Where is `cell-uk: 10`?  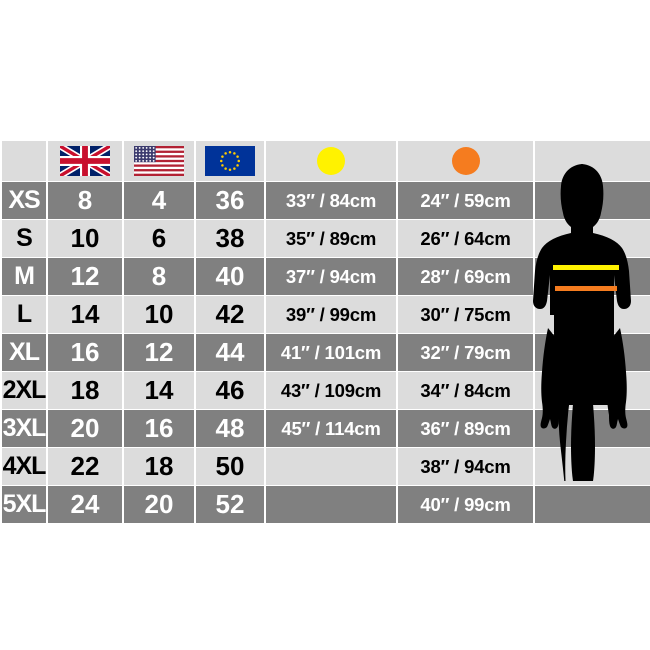
cell-uk: 10 is located at coordinates (85, 238).